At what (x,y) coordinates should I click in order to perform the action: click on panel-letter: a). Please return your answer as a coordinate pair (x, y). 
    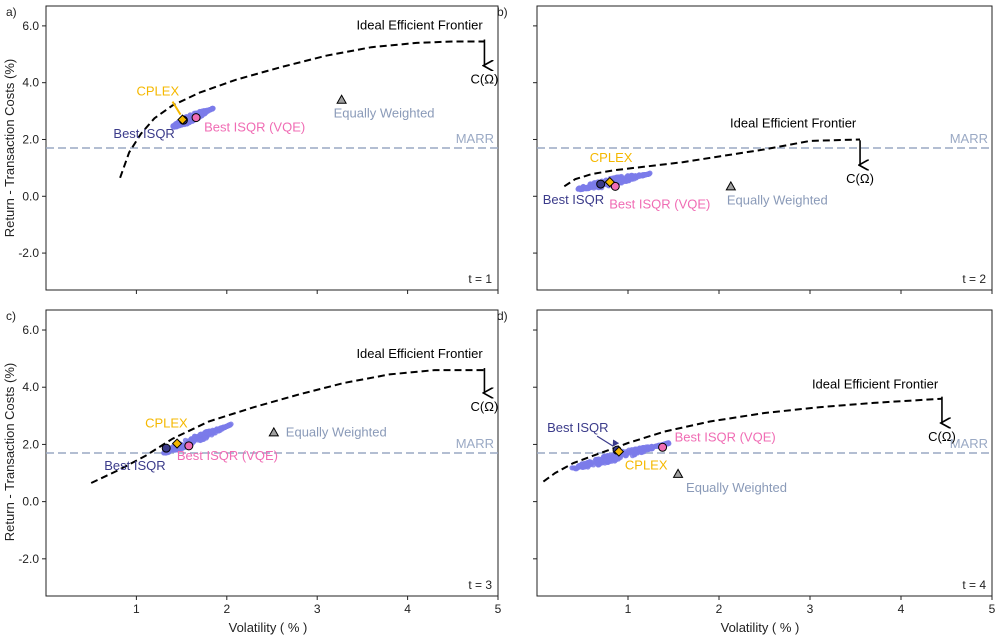
    Looking at the image, I should click on (11, 12).